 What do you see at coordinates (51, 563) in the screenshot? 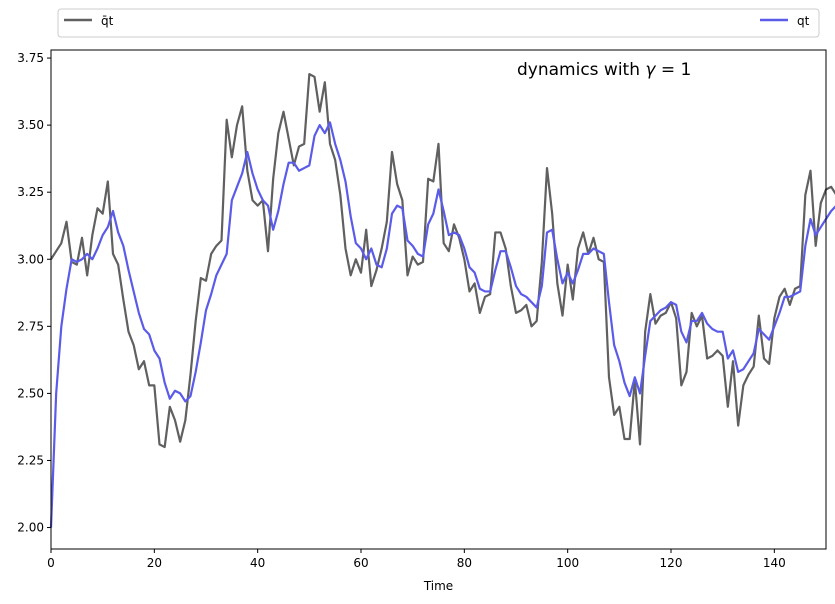
I see `x-tick-label: 0` at bounding box center [51, 563].